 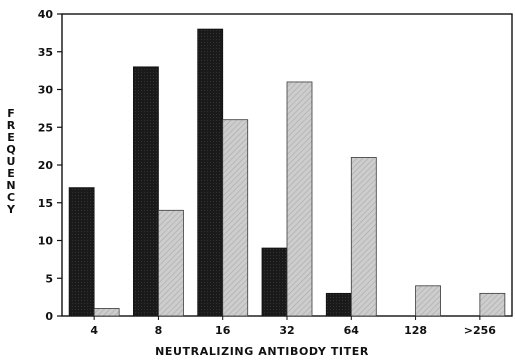 What do you see at coordinates (46, 90) in the screenshot?
I see `y-tick-label: 30` at bounding box center [46, 90].